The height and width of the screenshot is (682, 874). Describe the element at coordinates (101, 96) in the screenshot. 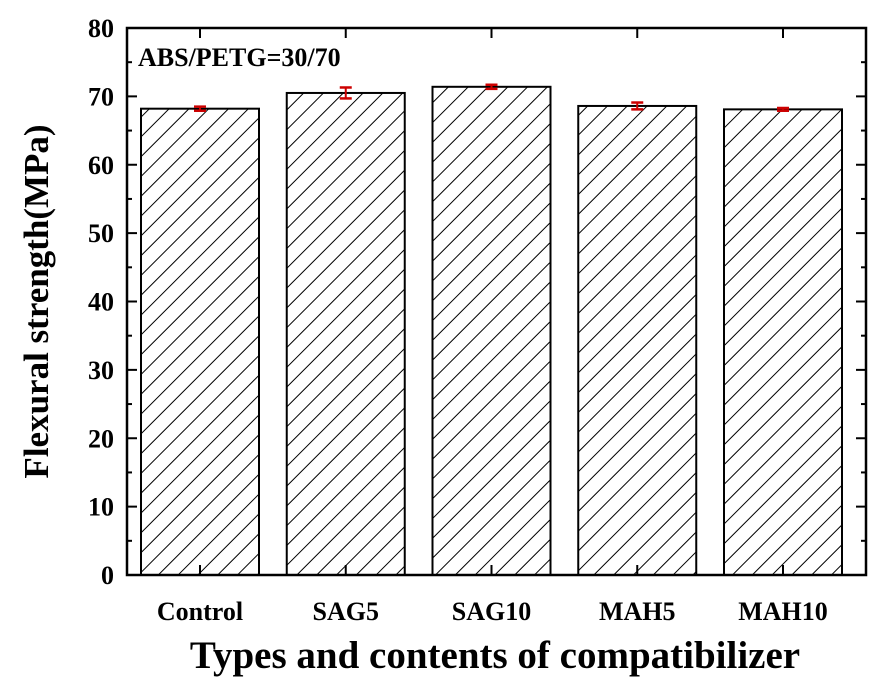

I see `y-tick-label: 70` at that location.